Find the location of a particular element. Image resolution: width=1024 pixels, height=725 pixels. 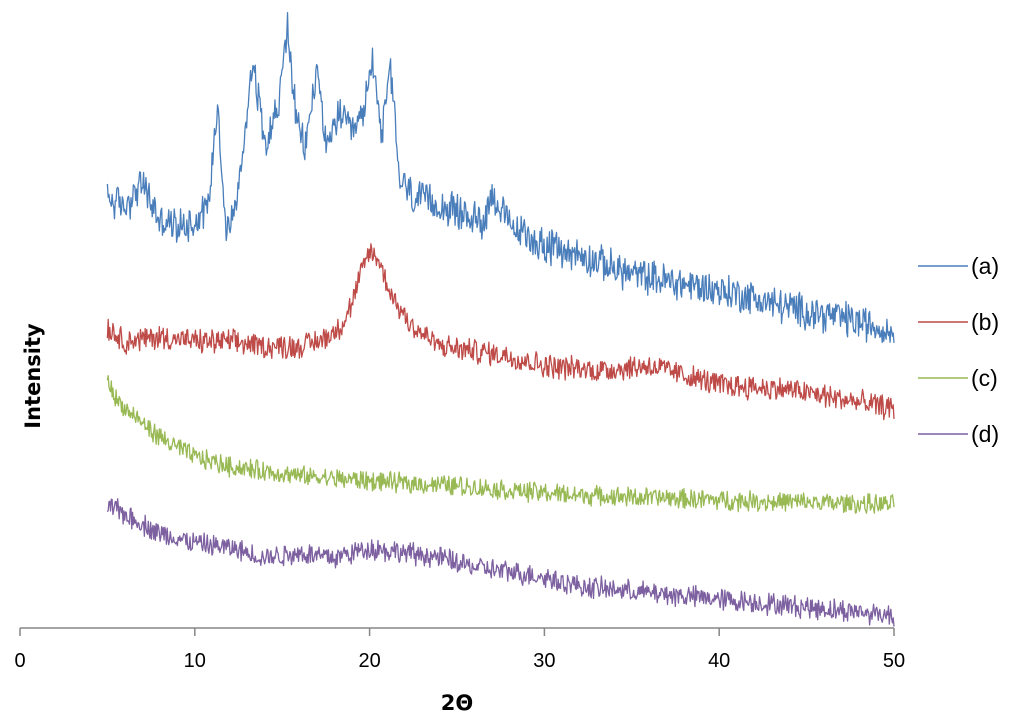

x-tick-label: 10 is located at coordinates (195, 661).